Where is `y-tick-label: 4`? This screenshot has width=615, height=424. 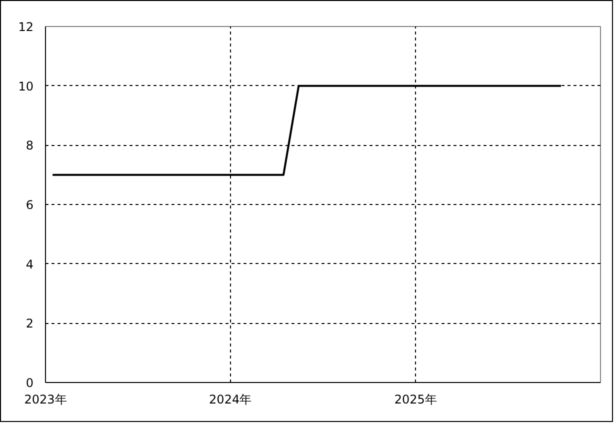
y-tick-label: 4 is located at coordinates (30, 264).